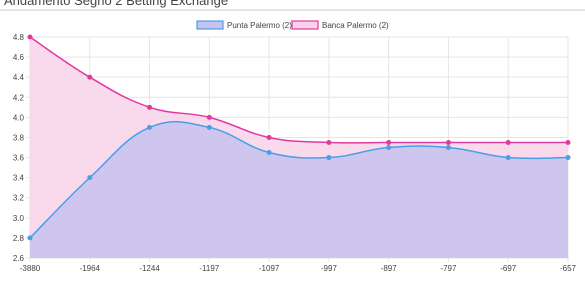  Describe the element at coordinates (90, 268) in the screenshot. I see `x-tick-label: -1964` at that location.